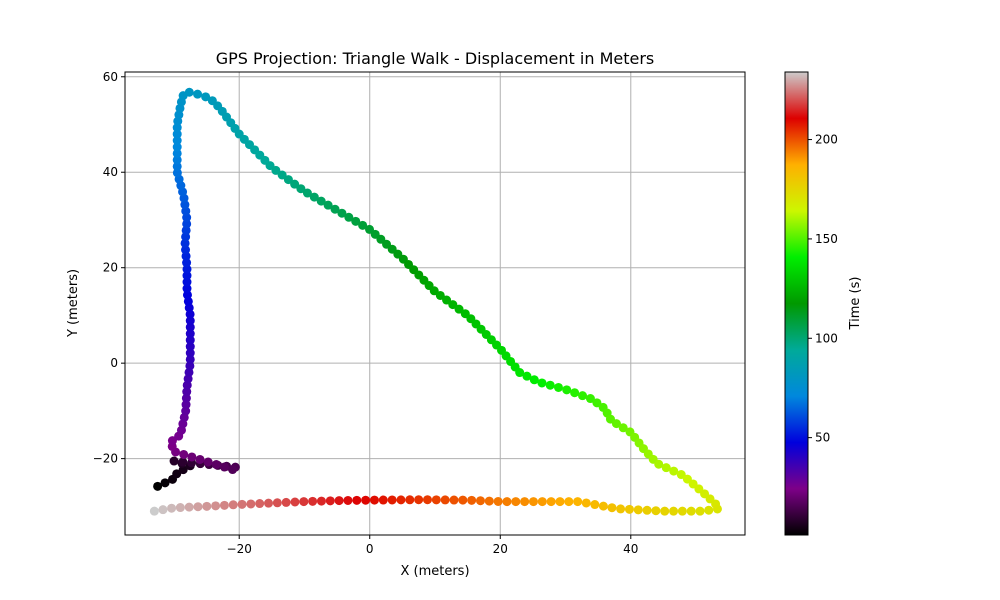 The image size is (1000, 600). Describe the element at coordinates (110, 77) in the screenshot. I see `y-tick-label: 60` at that location.